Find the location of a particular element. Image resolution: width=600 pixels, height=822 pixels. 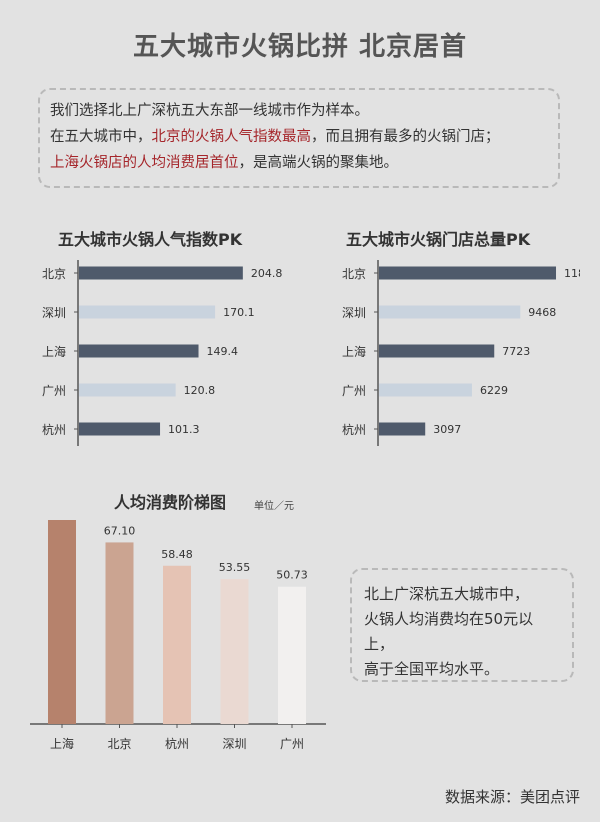

popularity-chart: 北京 204.8 深圳 170.1 上海 149.4 广州 120.8 杭州 101.3 is located at coordinates (165, 351).